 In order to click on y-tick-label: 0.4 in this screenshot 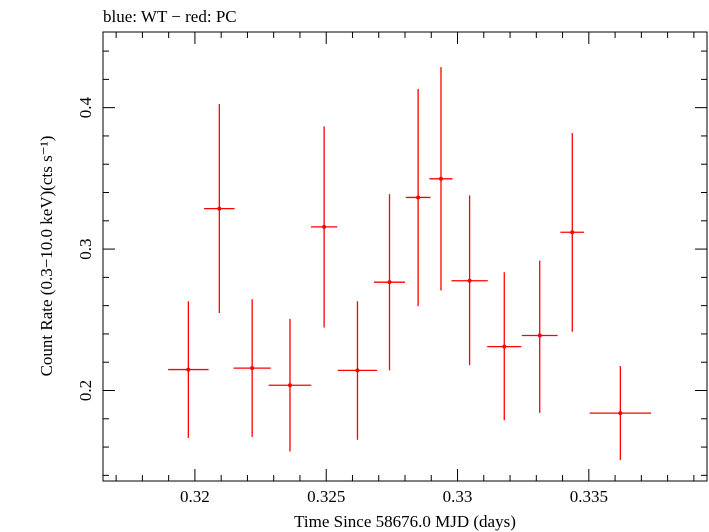, I will do `click(85, 108)`.